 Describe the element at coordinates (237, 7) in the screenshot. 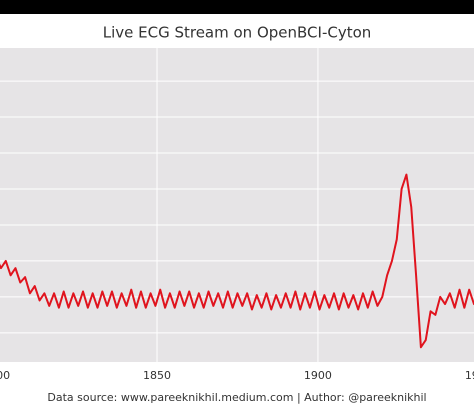

I see `top-bar` at that location.